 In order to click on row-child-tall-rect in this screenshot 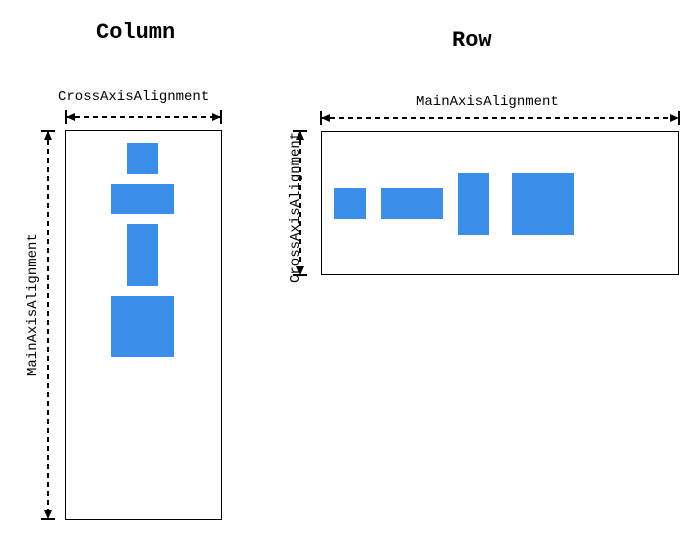, I will do `click(473, 204)`.